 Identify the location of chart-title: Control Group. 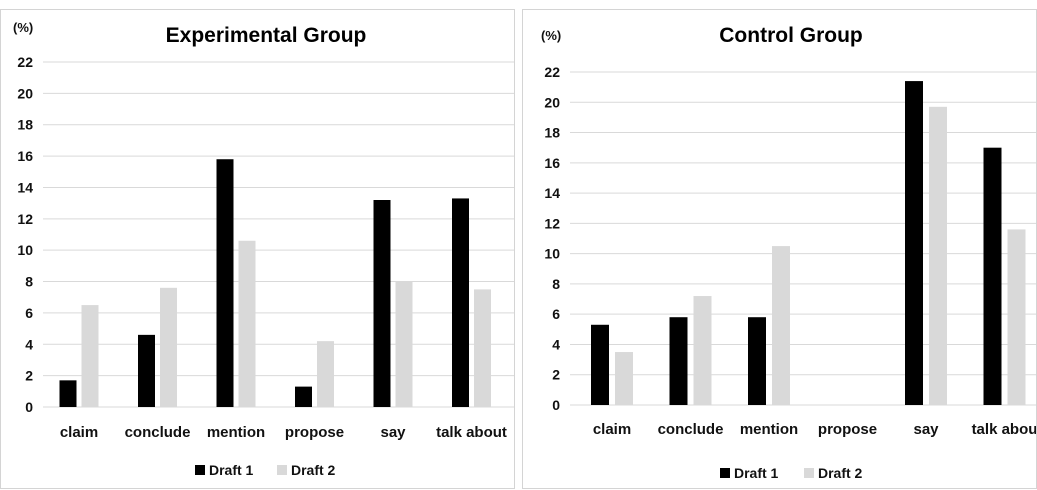
(790, 35).